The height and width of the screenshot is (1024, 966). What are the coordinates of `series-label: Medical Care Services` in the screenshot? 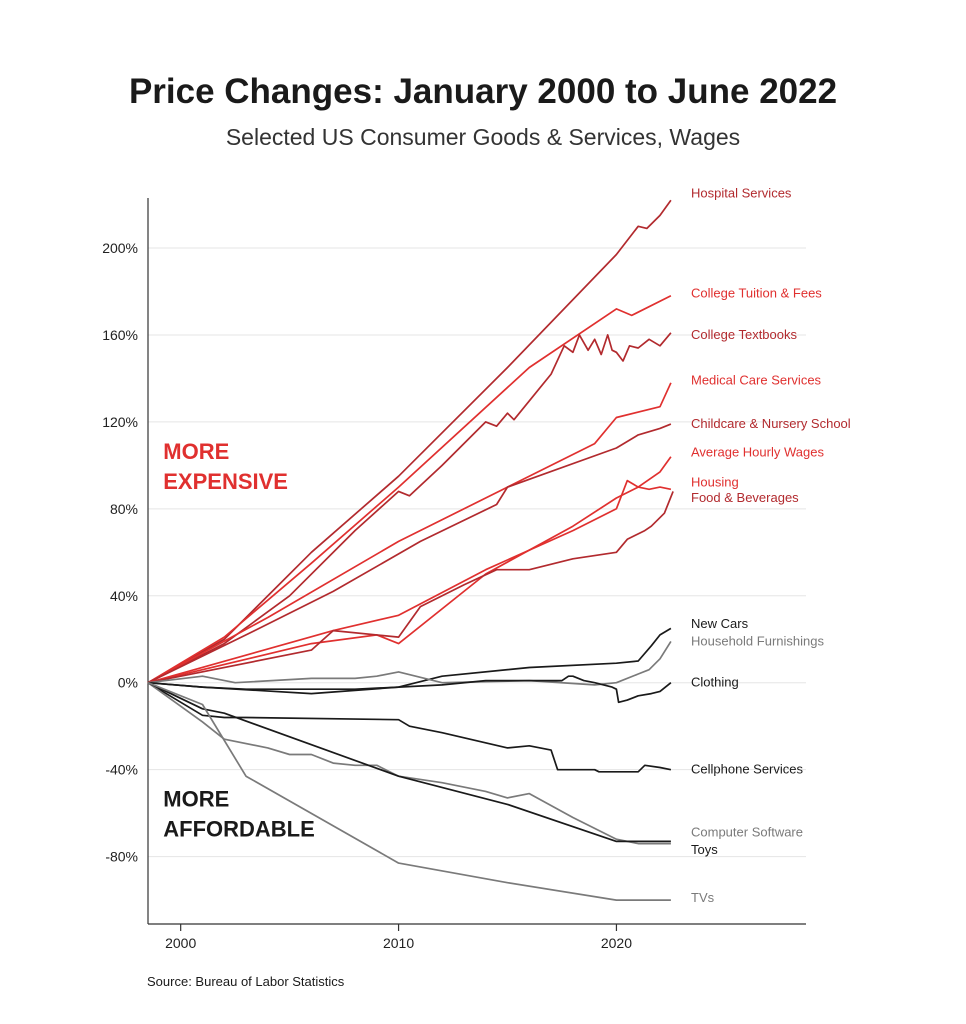 It's located at (756, 380).